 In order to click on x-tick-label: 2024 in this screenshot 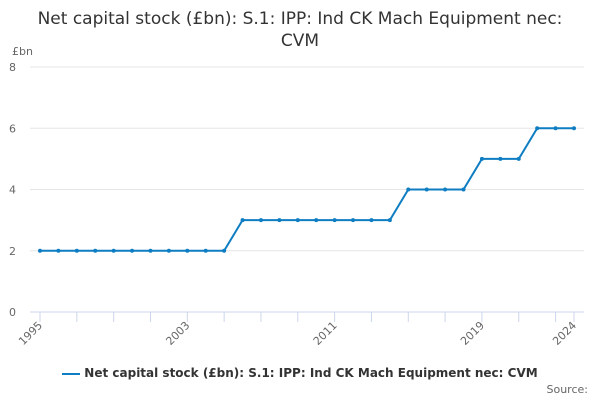, I will do `click(564, 333)`.